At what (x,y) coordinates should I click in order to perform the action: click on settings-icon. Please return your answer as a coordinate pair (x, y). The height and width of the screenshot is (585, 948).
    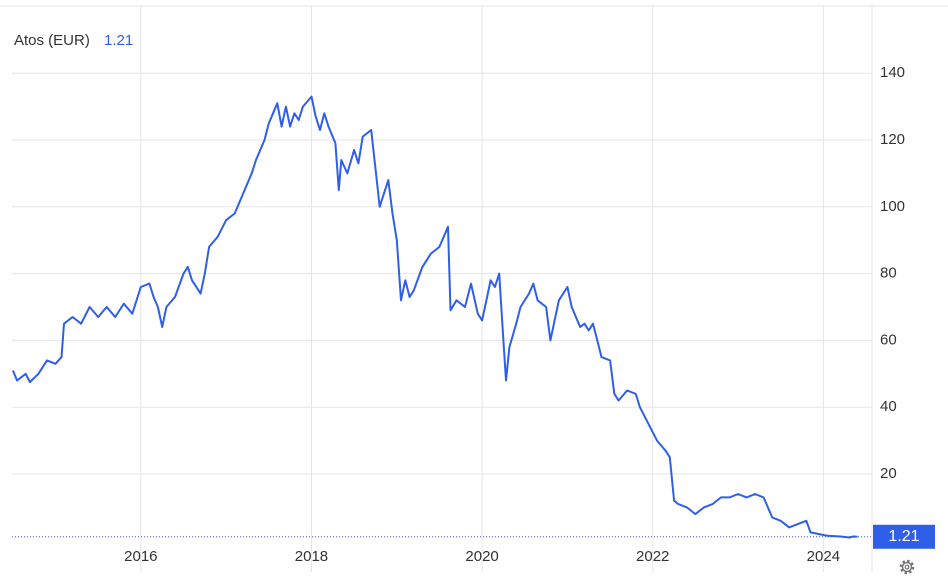
    Looking at the image, I should click on (907, 567).